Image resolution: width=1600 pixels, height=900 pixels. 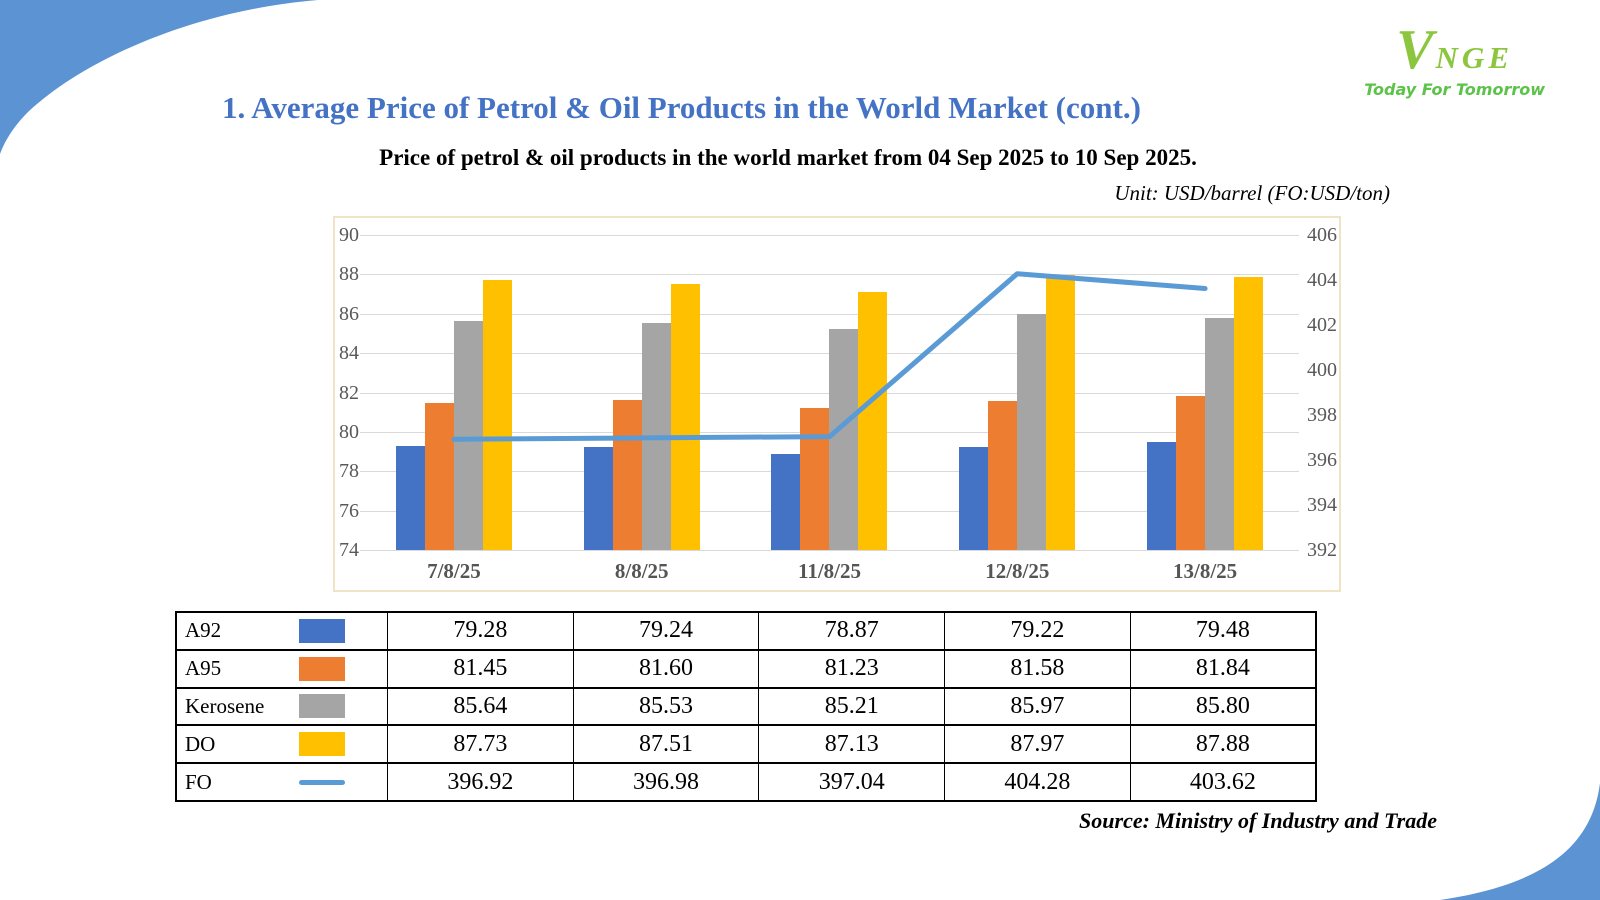 What do you see at coordinates (1205, 571) in the screenshot?
I see `x-axis-category-label: 13/8/25` at bounding box center [1205, 571].